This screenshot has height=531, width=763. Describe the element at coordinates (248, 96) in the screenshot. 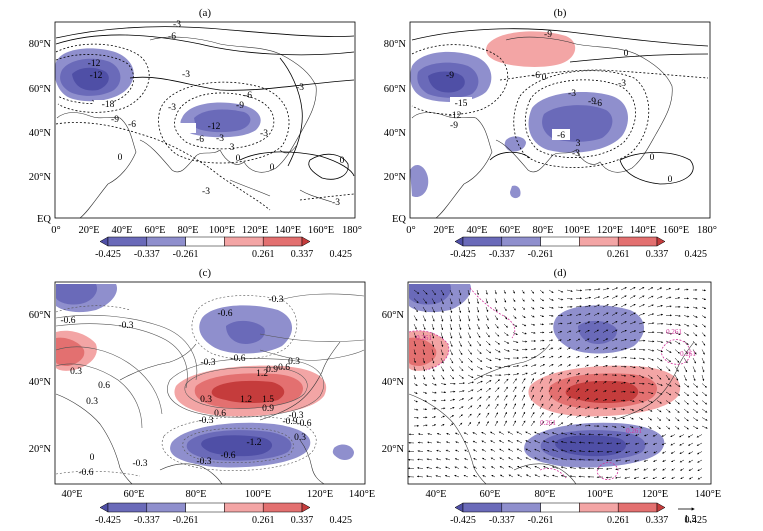

I see `contour-label: -6` at that location.